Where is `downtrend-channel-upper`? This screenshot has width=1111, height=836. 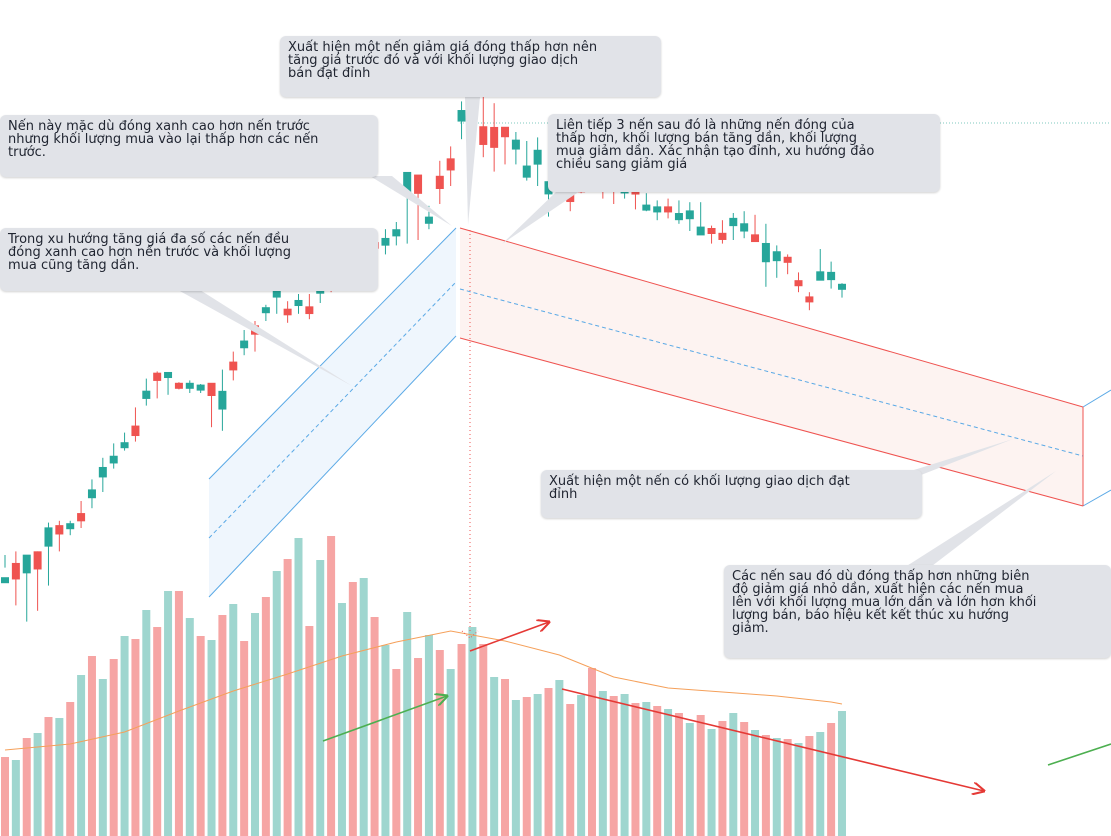
downtrend-channel-upper is located at coordinates (771, 317).